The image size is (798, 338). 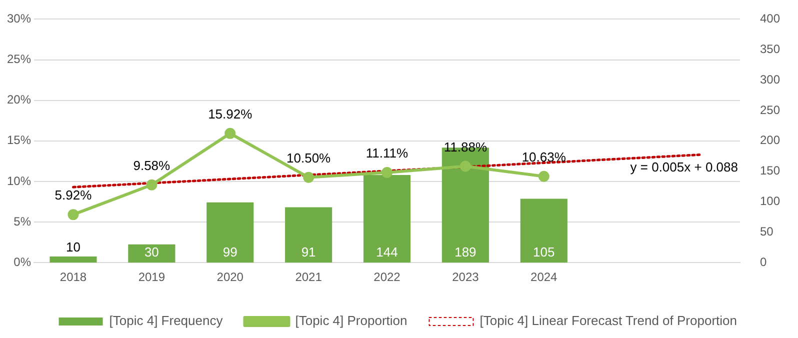 What do you see at coordinates (763, 261) in the screenshot?
I see `y2-tick-label: 0` at bounding box center [763, 261].